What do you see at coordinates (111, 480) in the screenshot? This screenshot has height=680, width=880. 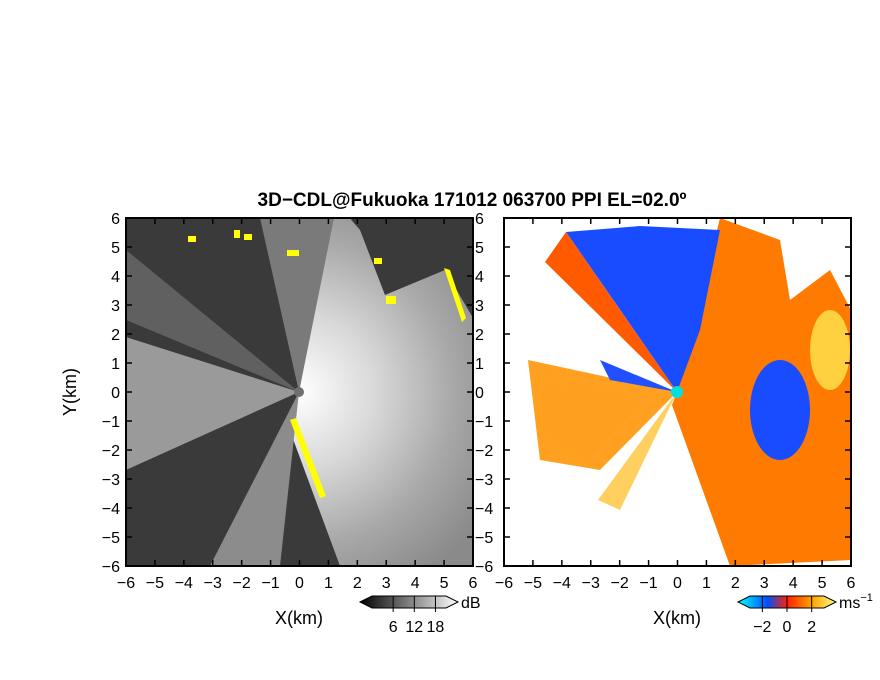 I see `reflectivity-ytick-label: −3` at bounding box center [111, 480].